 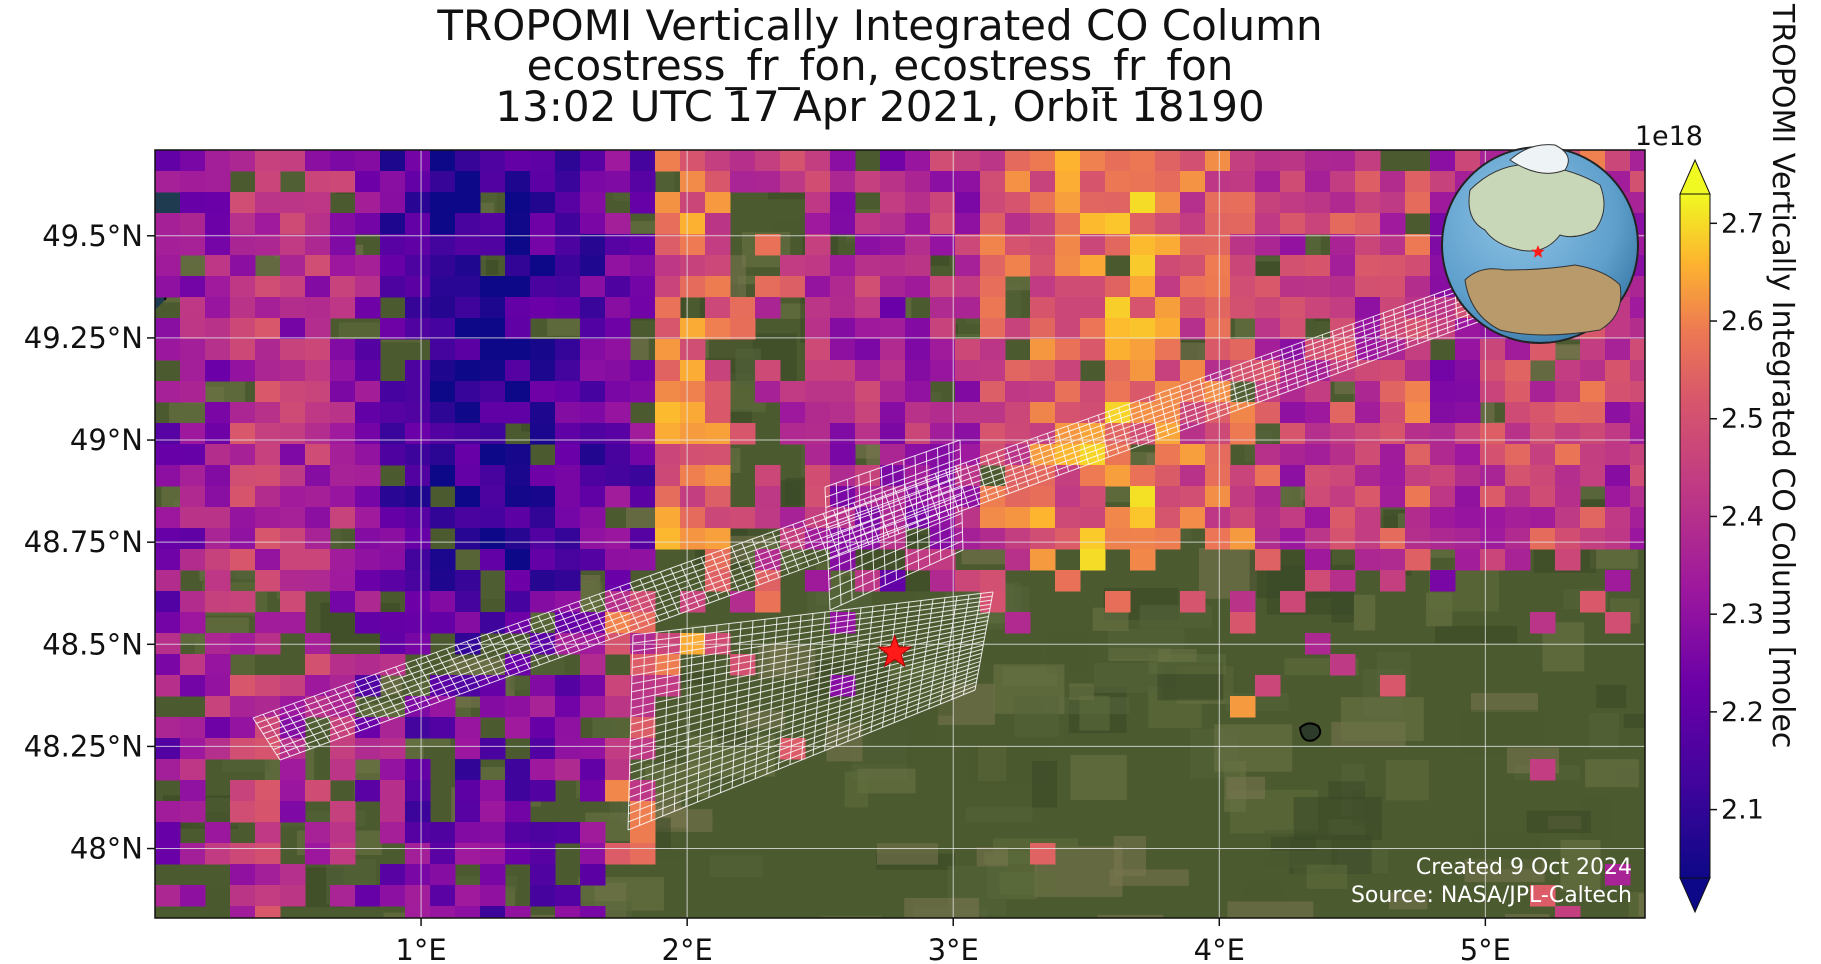 What do you see at coordinates (1742, 321) in the screenshot?
I see `colorbar-tick-label: 2.6` at bounding box center [1742, 321].